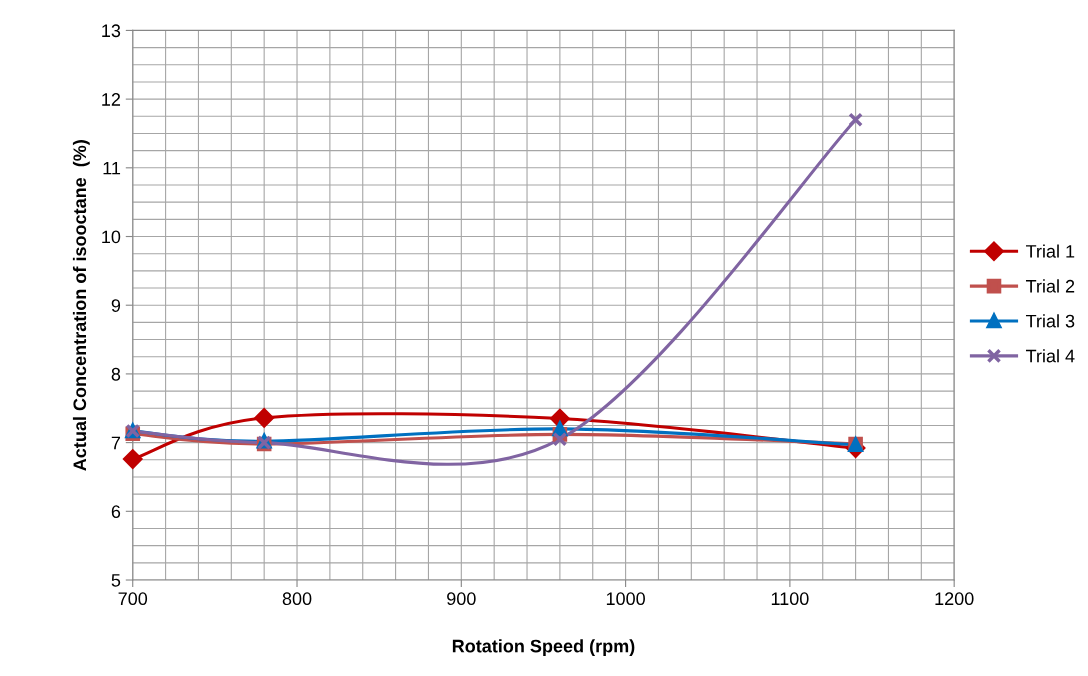  Describe the element at coordinates (116, 580) in the screenshot. I see `y-tick-label: 5` at that location.